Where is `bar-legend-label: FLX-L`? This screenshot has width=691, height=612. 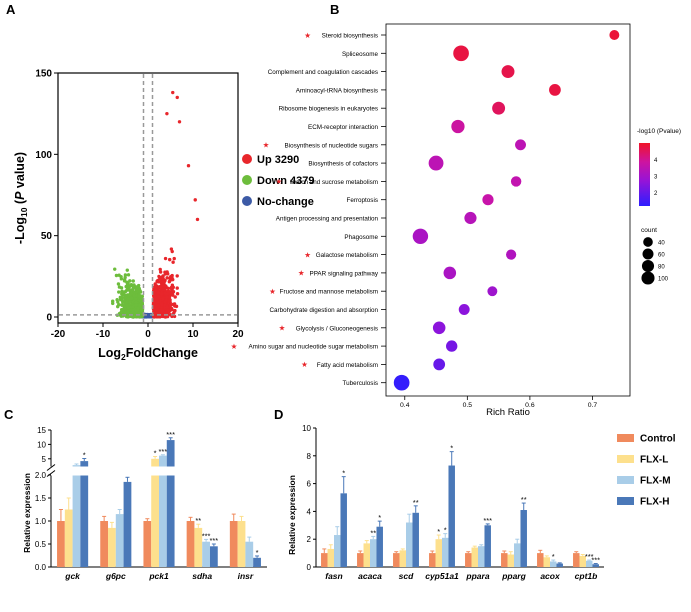
bar-legend-label: FLX-L is located at coordinates (654, 460).